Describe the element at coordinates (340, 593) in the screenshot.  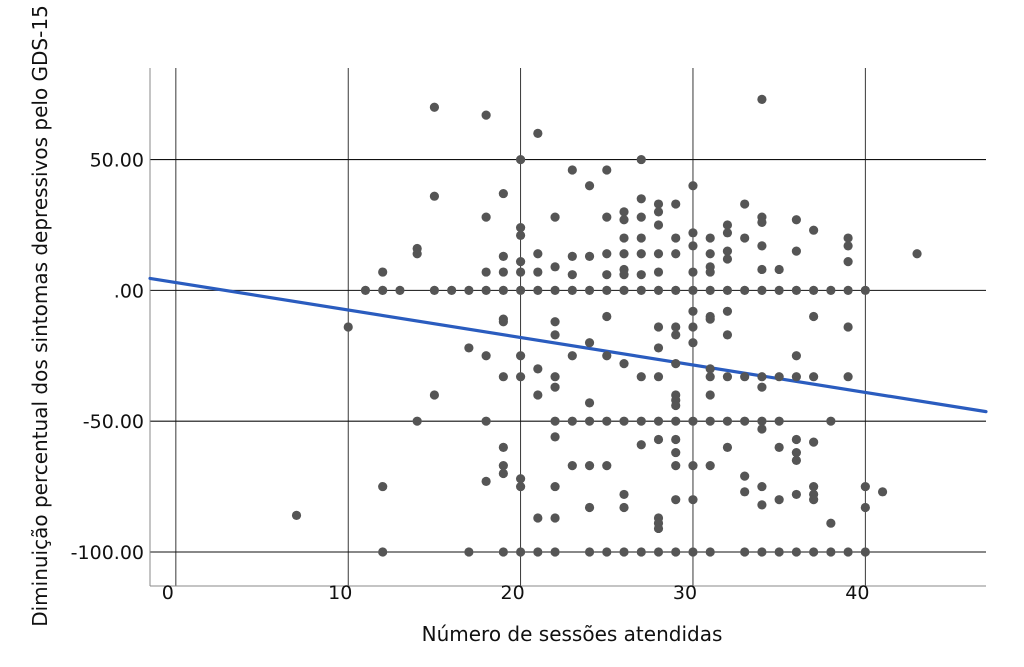
I see `x-tick-label: 10` at that location.